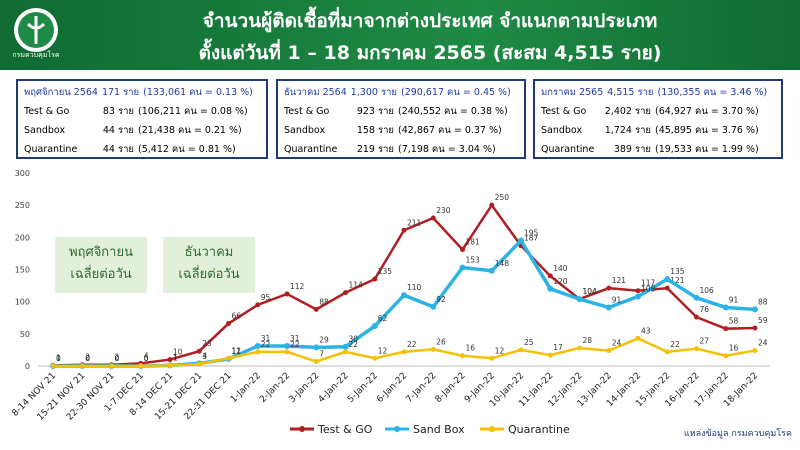  I want to click on data-label: 106, so click(707, 290).